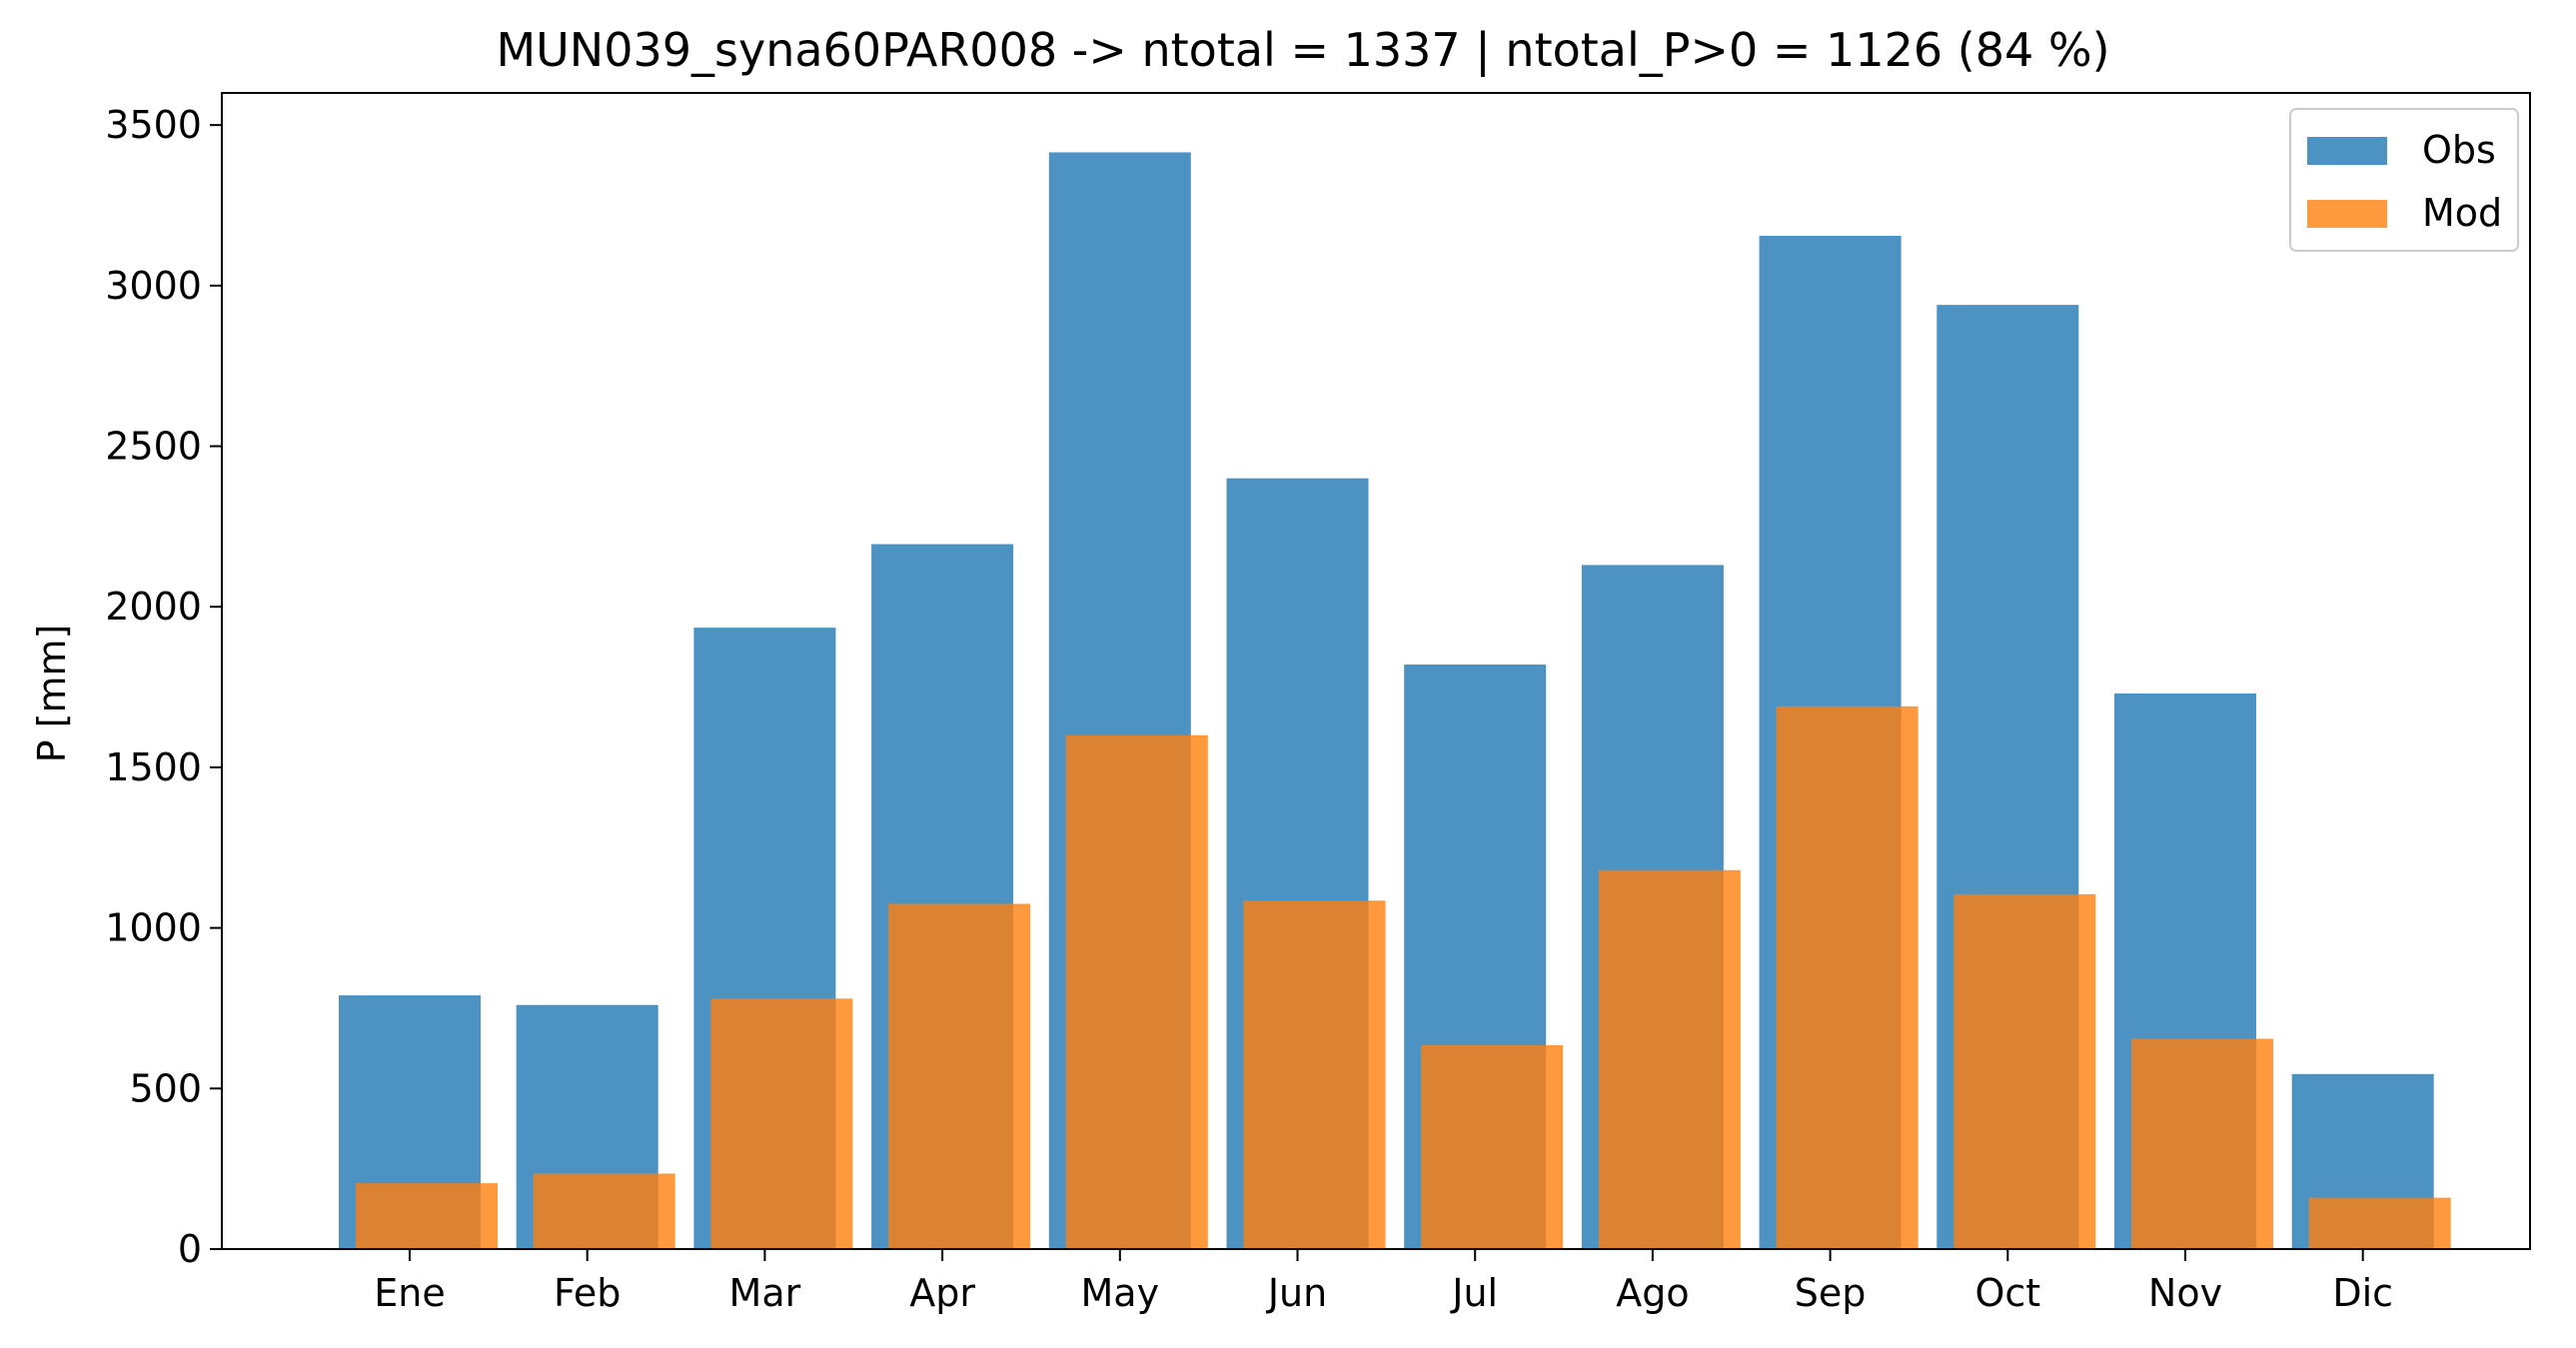  Describe the element at coordinates (2362, 1293) in the screenshot. I see `x-tick-label: Dic` at that location.